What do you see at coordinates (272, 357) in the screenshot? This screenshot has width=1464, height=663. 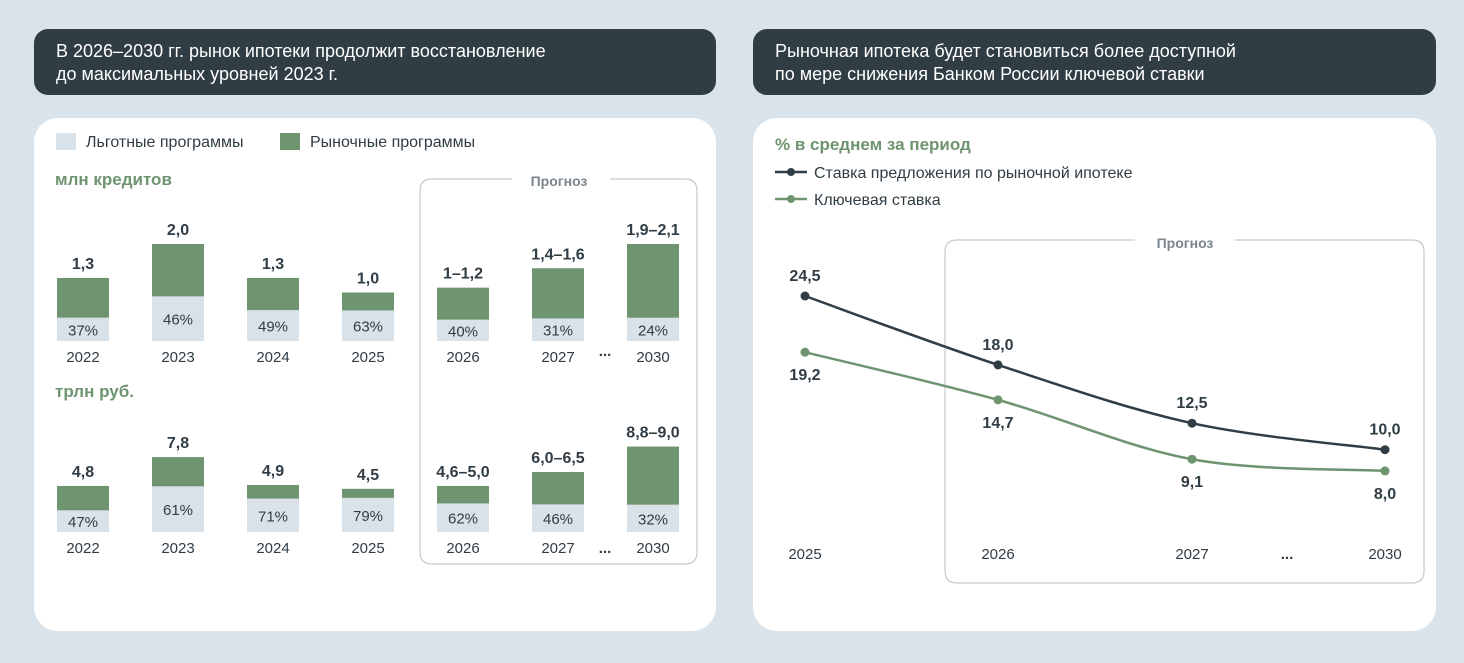 I see `loans-tick-2024: 2024` at bounding box center [272, 357].